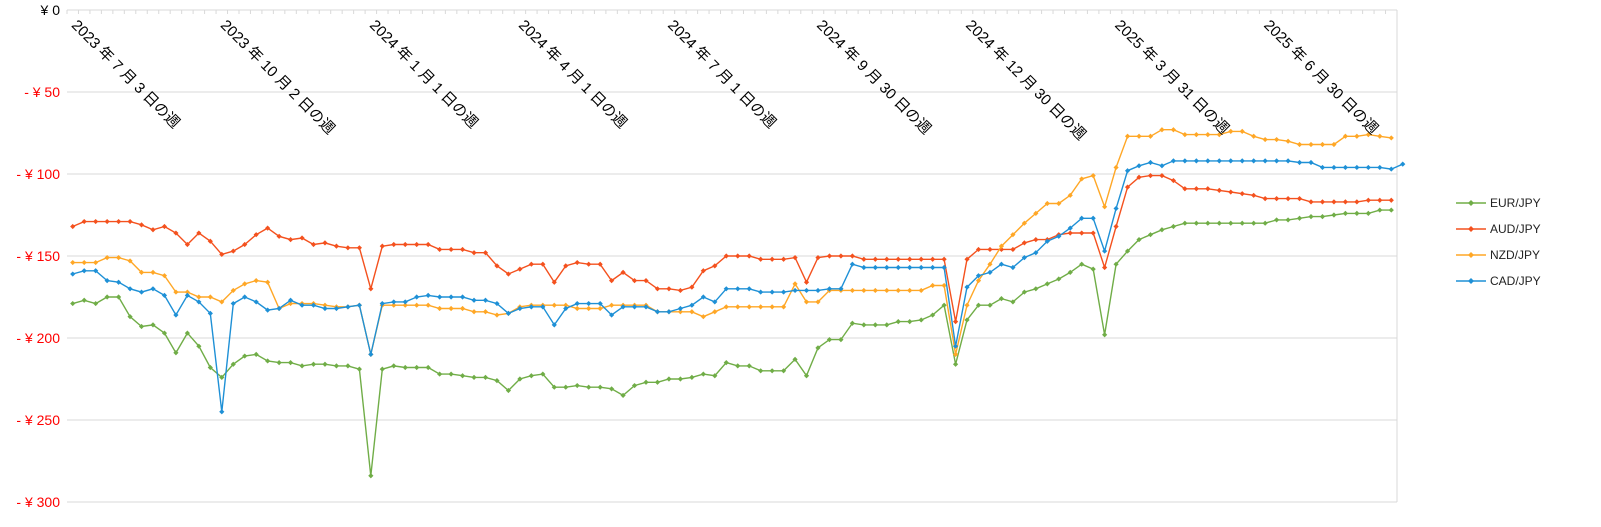 The image size is (1601, 527). Describe the element at coordinates (38, 420) in the screenshot. I see `y-tick-label: - ¥ 250` at that location.